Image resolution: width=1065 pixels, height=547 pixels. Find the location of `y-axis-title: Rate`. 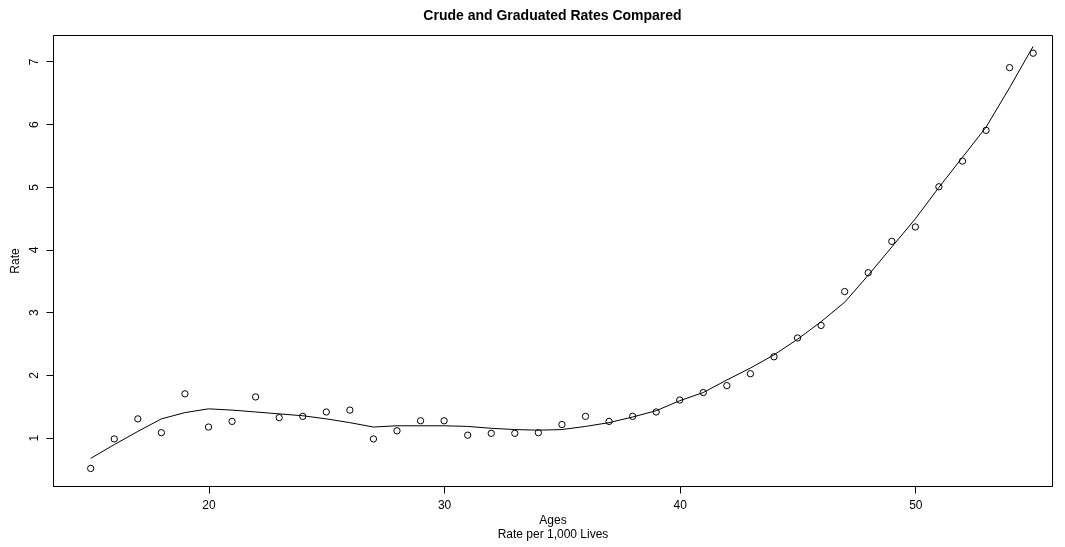

y-axis-title: Rate is located at coordinates (14, 261).